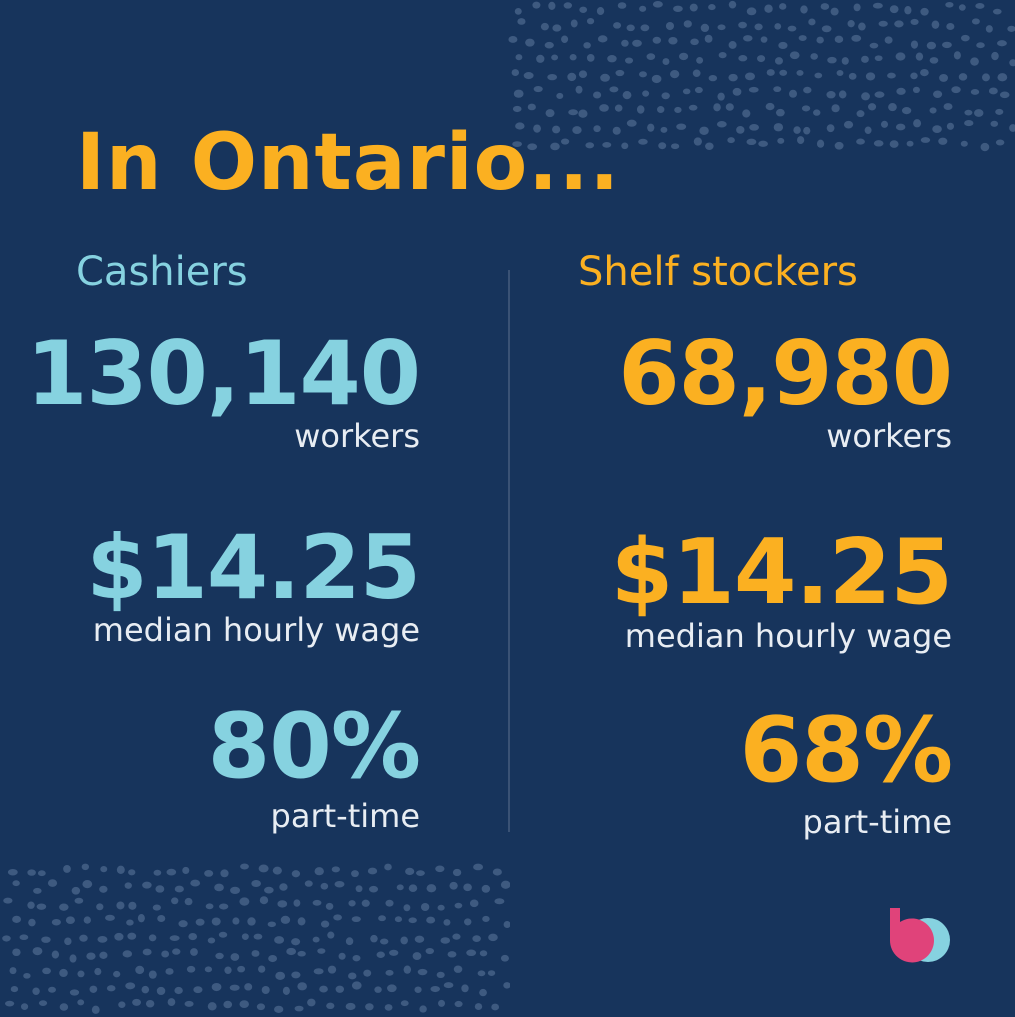 The height and width of the screenshot is (1017, 1015). Describe the element at coordinates (877, 822) in the screenshot. I see `shelf-stockers-parttime-label: part-time` at that location.